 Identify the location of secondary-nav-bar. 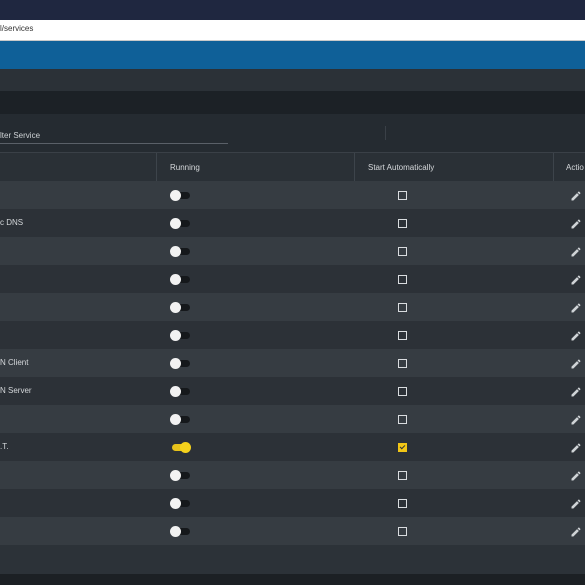
(292, 80).